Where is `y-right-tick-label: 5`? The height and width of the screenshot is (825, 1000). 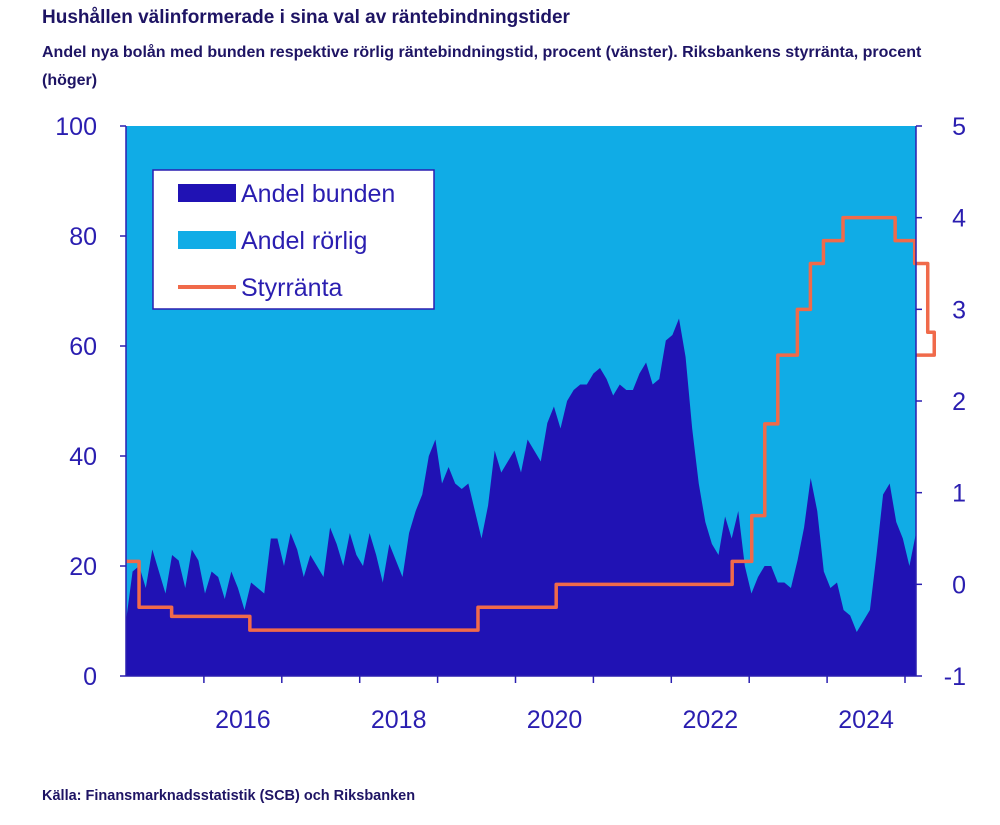 y-right-tick-label: 5 is located at coordinates (959, 127).